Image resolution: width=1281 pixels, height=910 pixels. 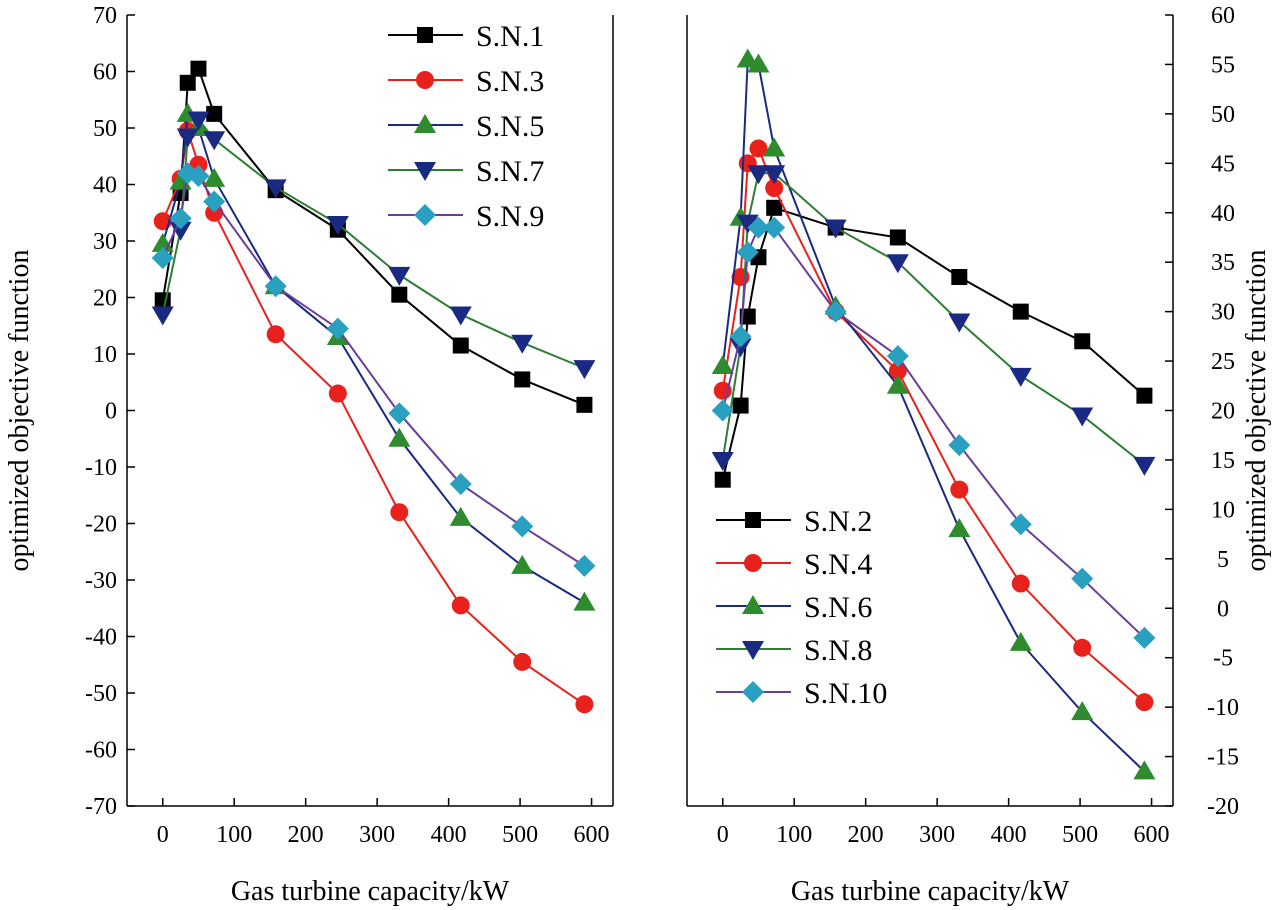 I want to click on y-tick-label: 60, so click(x=105, y=73).